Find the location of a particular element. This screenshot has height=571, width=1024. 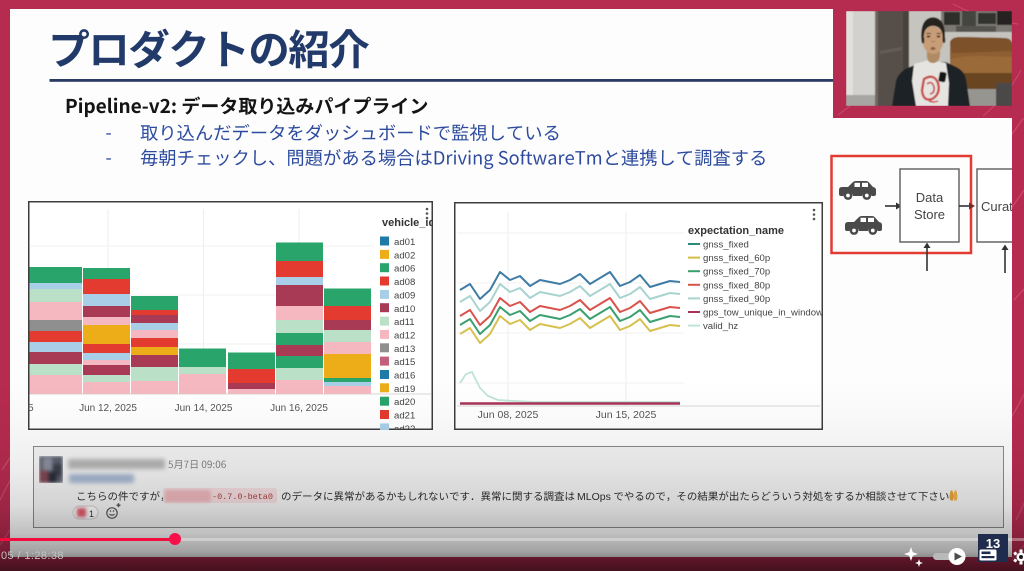

svg-text: vehicle_id is located at coordinates (407, 223).